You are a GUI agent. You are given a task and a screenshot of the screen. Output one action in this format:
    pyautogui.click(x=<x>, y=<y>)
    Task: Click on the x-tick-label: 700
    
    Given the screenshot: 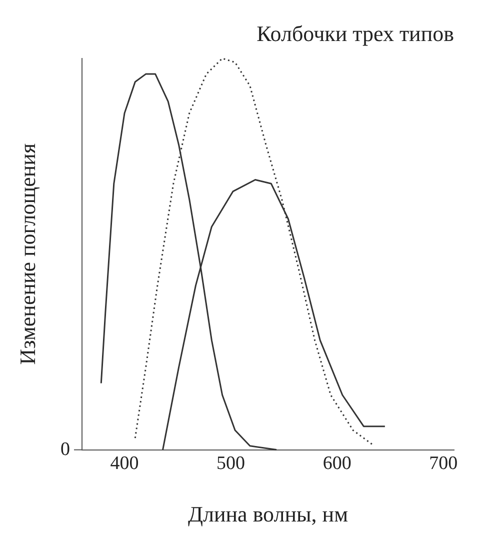 What is the action you would take?
    pyautogui.click(x=443, y=463)
    